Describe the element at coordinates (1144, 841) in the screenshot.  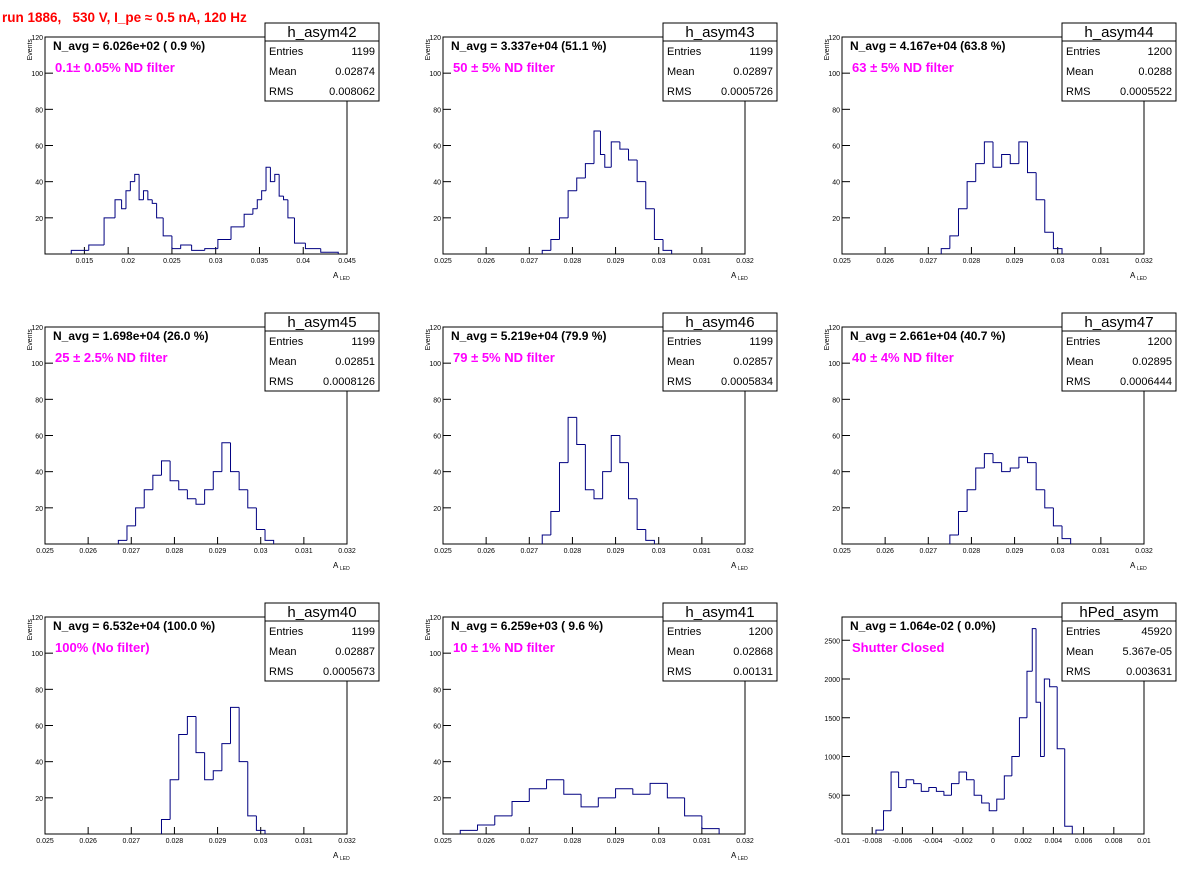
I see `x-tick-label: 0.01` at that location.